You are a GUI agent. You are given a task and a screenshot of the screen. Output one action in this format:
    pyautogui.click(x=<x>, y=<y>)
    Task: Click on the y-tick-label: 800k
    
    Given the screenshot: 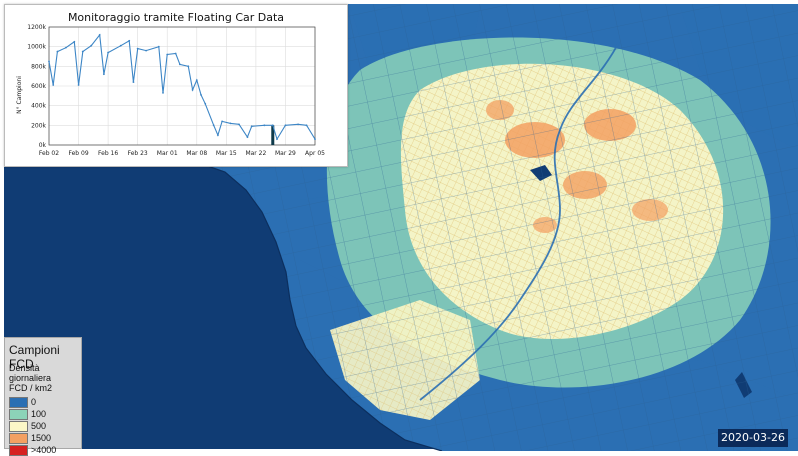 What is the action you would take?
    pyautogui.click(x=38, y=66)
    